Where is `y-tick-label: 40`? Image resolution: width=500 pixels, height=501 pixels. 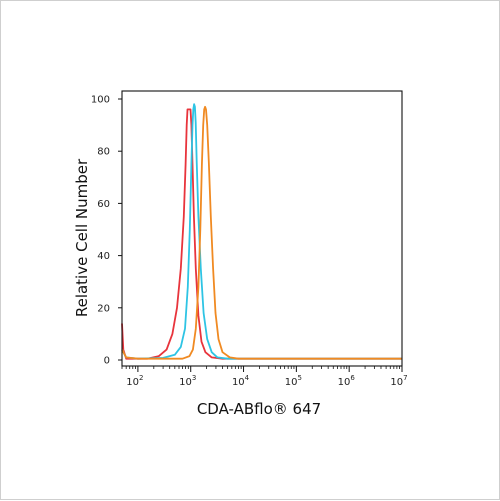 y-tick-label: 40 is located at coordinates (103, 256).